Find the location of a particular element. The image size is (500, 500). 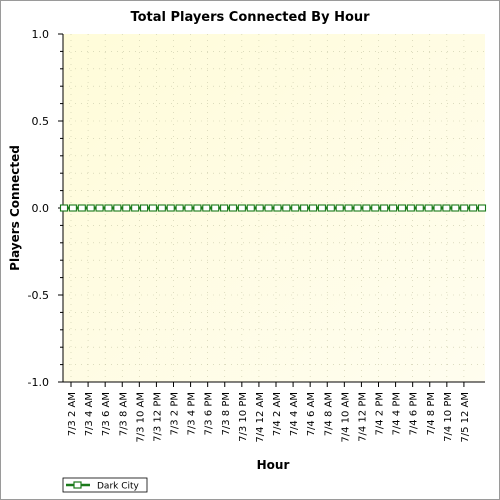

x-tick-label: 7/4 6 AM is located at coordinates (311, 414).